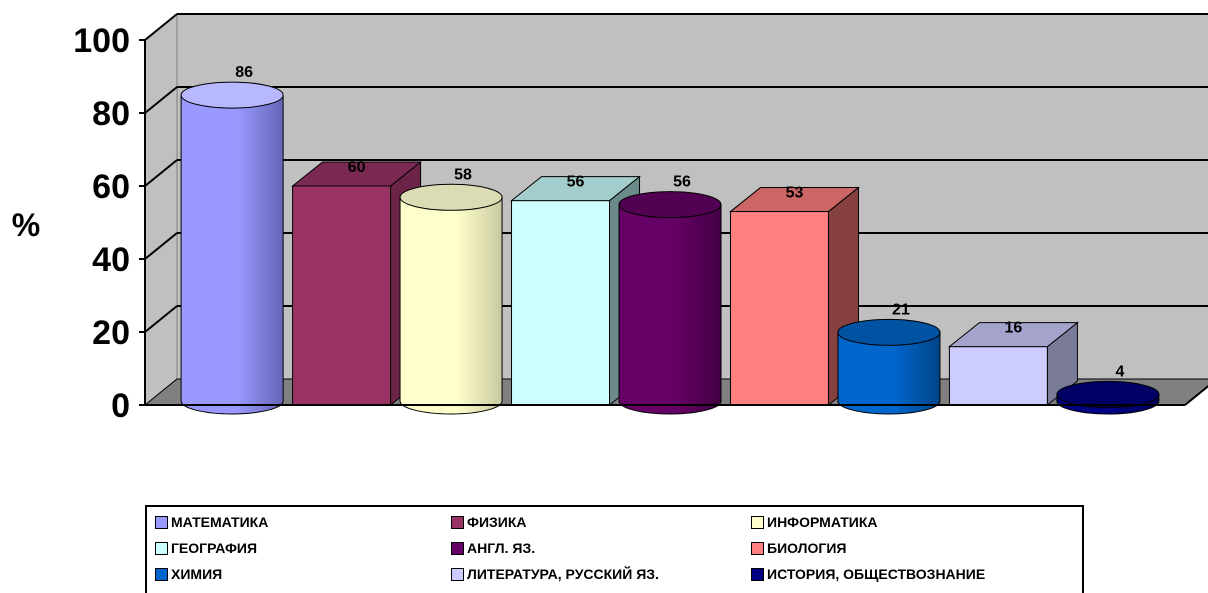  What do you see at coordinates (1014, 328) in the screenshot?
I see `data-label: 16` at bounding box center [1014, 328].